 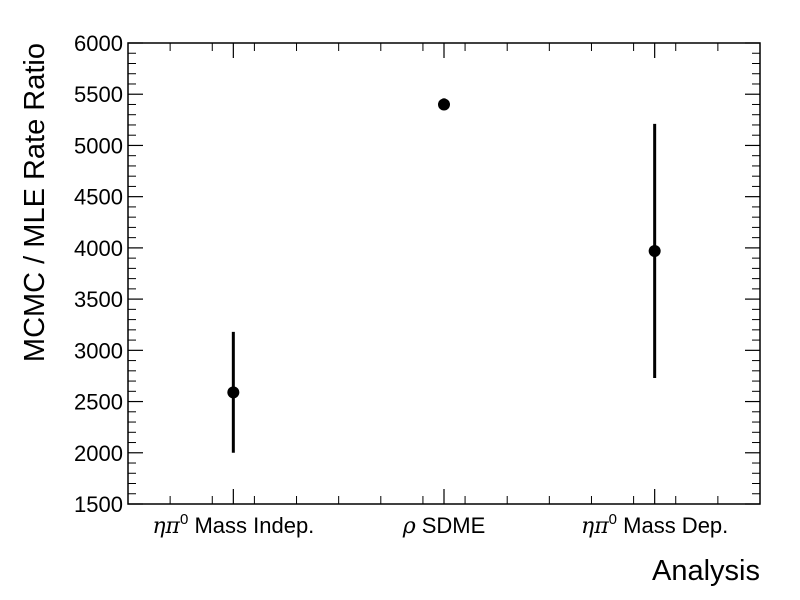 I want to click on x-tick-label: ρ SDME, so click(x=444, y=526).